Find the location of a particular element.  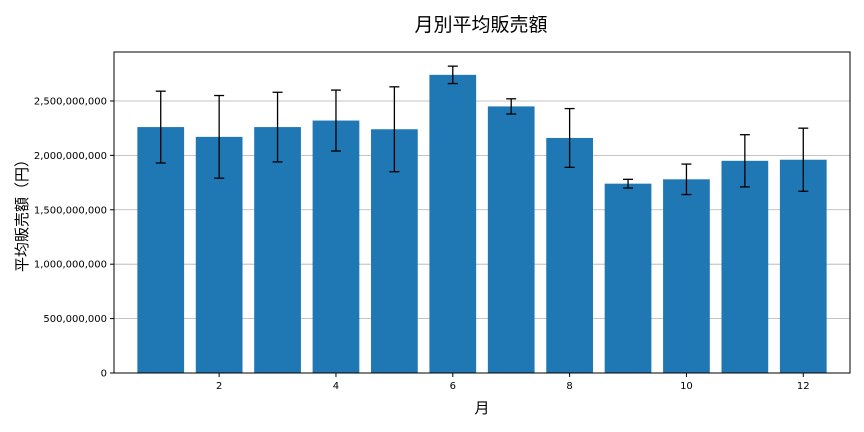

y-axis-label: 平均販売額（円） is located at coordinates (22, 212).